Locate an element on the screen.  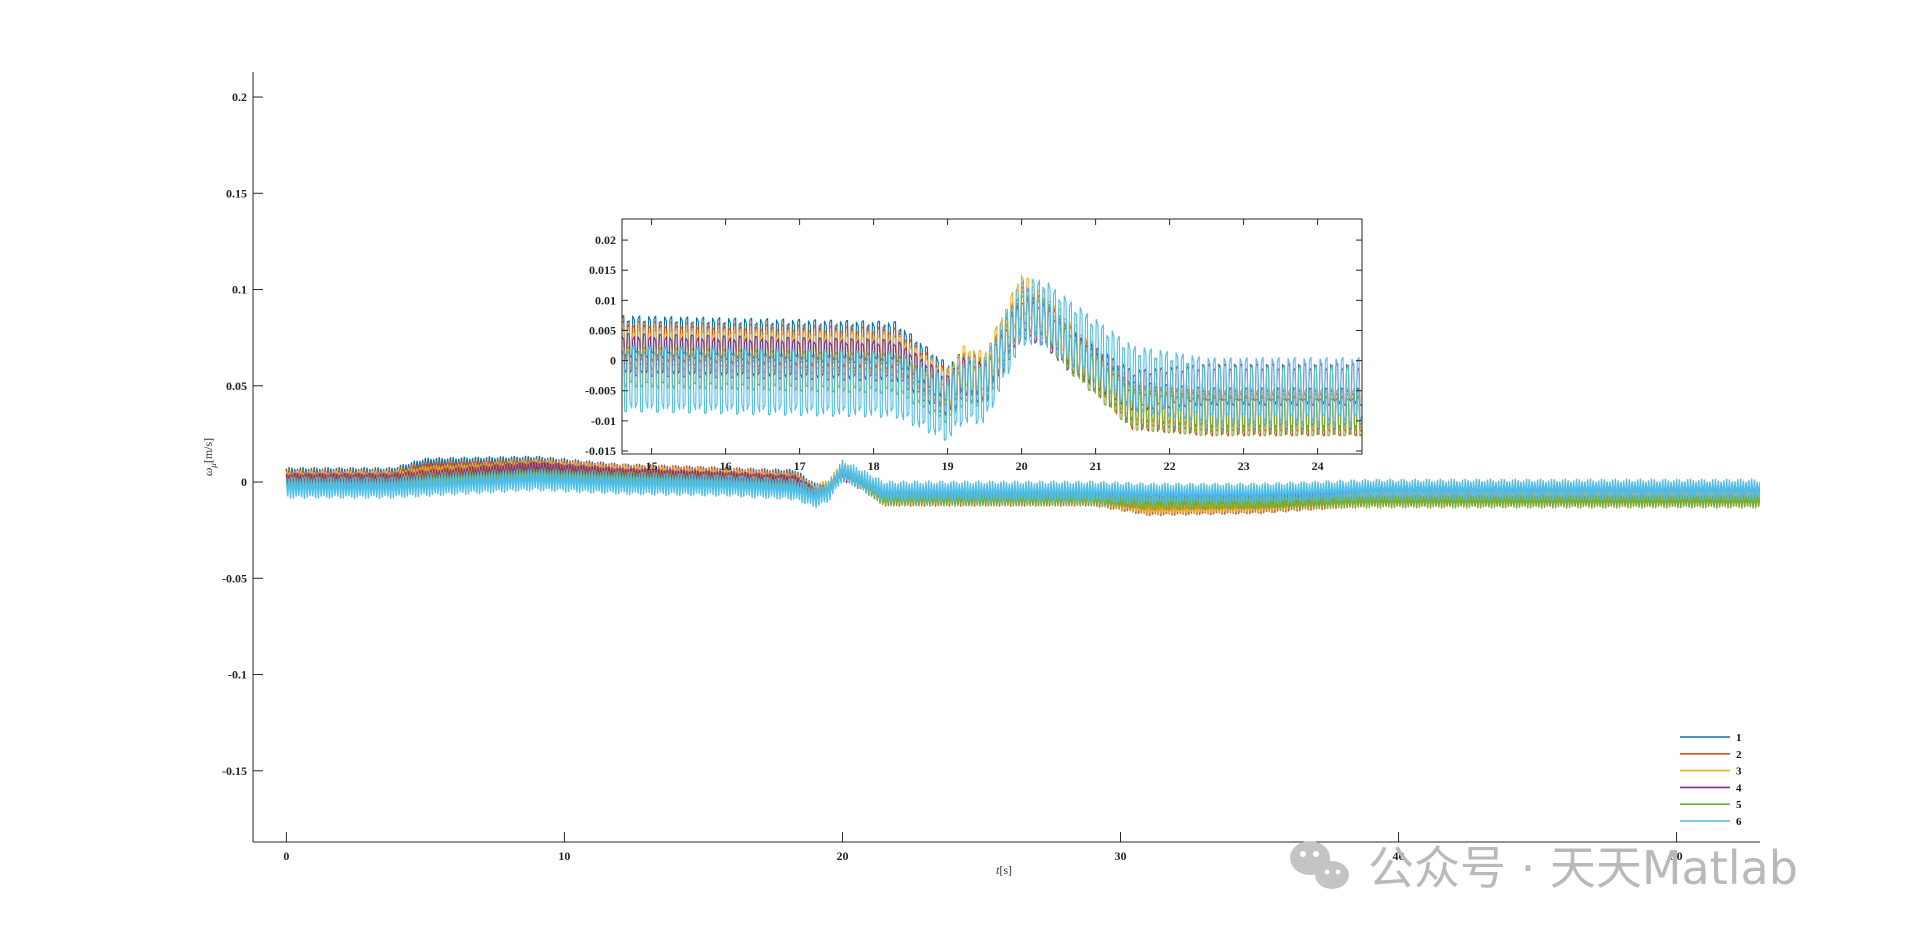
watermark: 公众号 · 天天Matlab is located at coordinates (1544, 868).